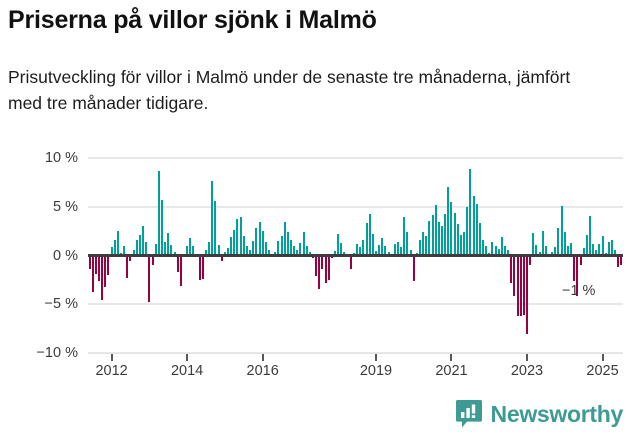 The image size is (631, 439). What do you see at coordinates (39, 255) in the screenshot?
I see `y-axis-labels: 10 % 5 % 0 % −5 % −10 %` at bounding box center [39, 255].